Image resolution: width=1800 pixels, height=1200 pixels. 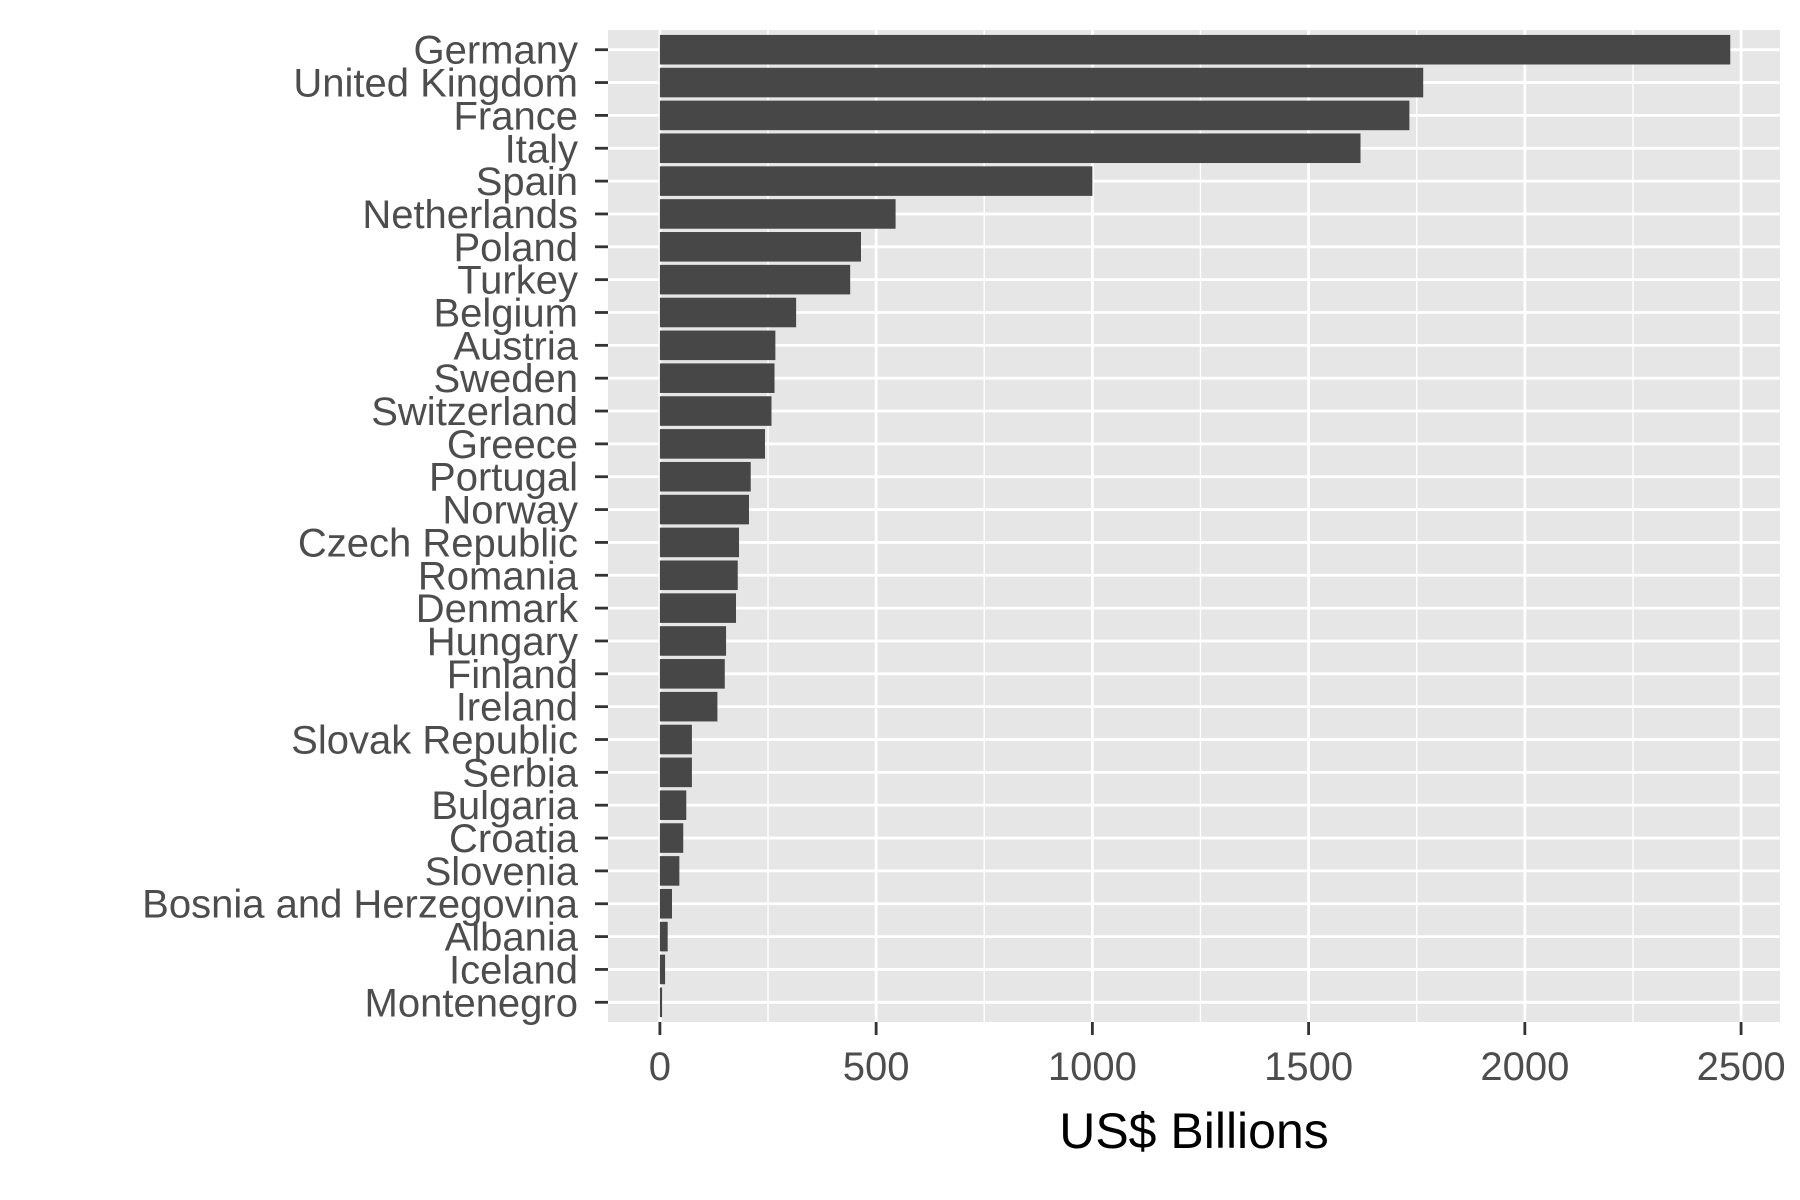 What do you see at coordinates (517, 281) in the screenshot?
I see `y-tick-label: Turkey` at bounding box center [517, 281].